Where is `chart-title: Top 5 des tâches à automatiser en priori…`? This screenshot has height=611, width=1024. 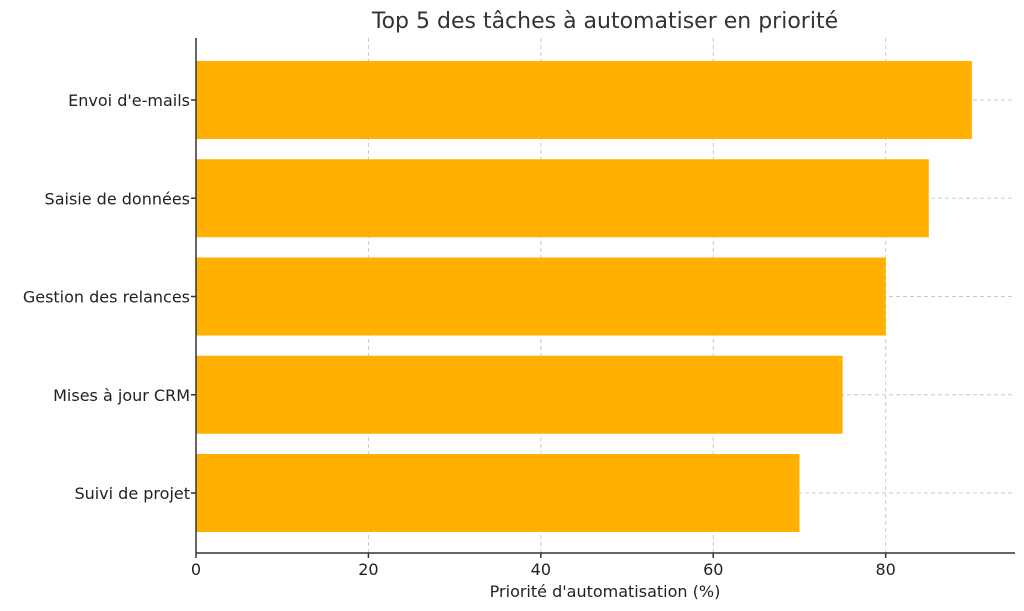
chart-title: Top 5 des tâches à automatiser en priori… is located at coordinates (604, 21).